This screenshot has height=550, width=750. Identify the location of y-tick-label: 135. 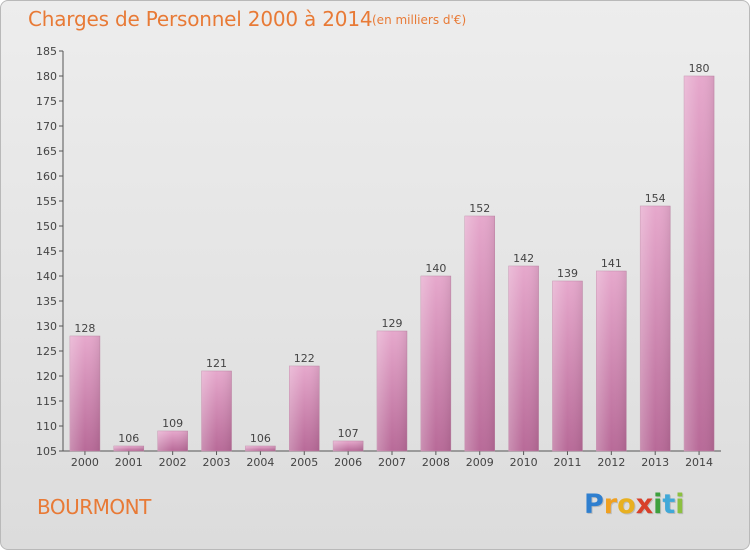
(46, 301).